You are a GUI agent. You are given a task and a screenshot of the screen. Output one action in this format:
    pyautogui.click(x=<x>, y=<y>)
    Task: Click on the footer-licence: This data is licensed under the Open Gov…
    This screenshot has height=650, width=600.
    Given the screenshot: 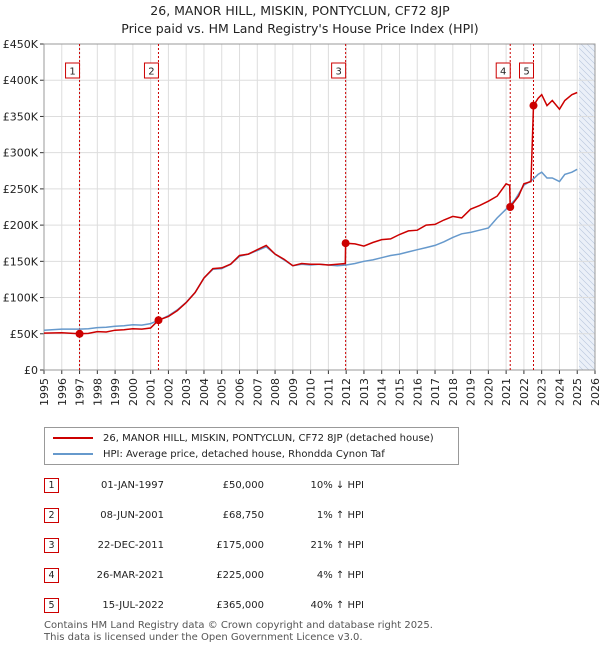 What is the action you would take?
    pyautogui.click(x=203, y=637)
    